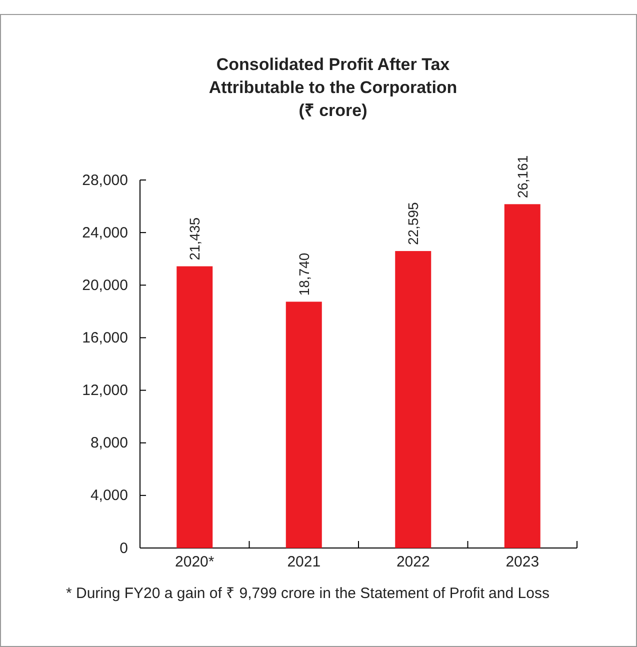 Image resolution: width=637 pixels, height=647 pixels. Describe the element at coordinates (105, 285) in the screenshot. I see `y-tick-label: 20,000` at that location.